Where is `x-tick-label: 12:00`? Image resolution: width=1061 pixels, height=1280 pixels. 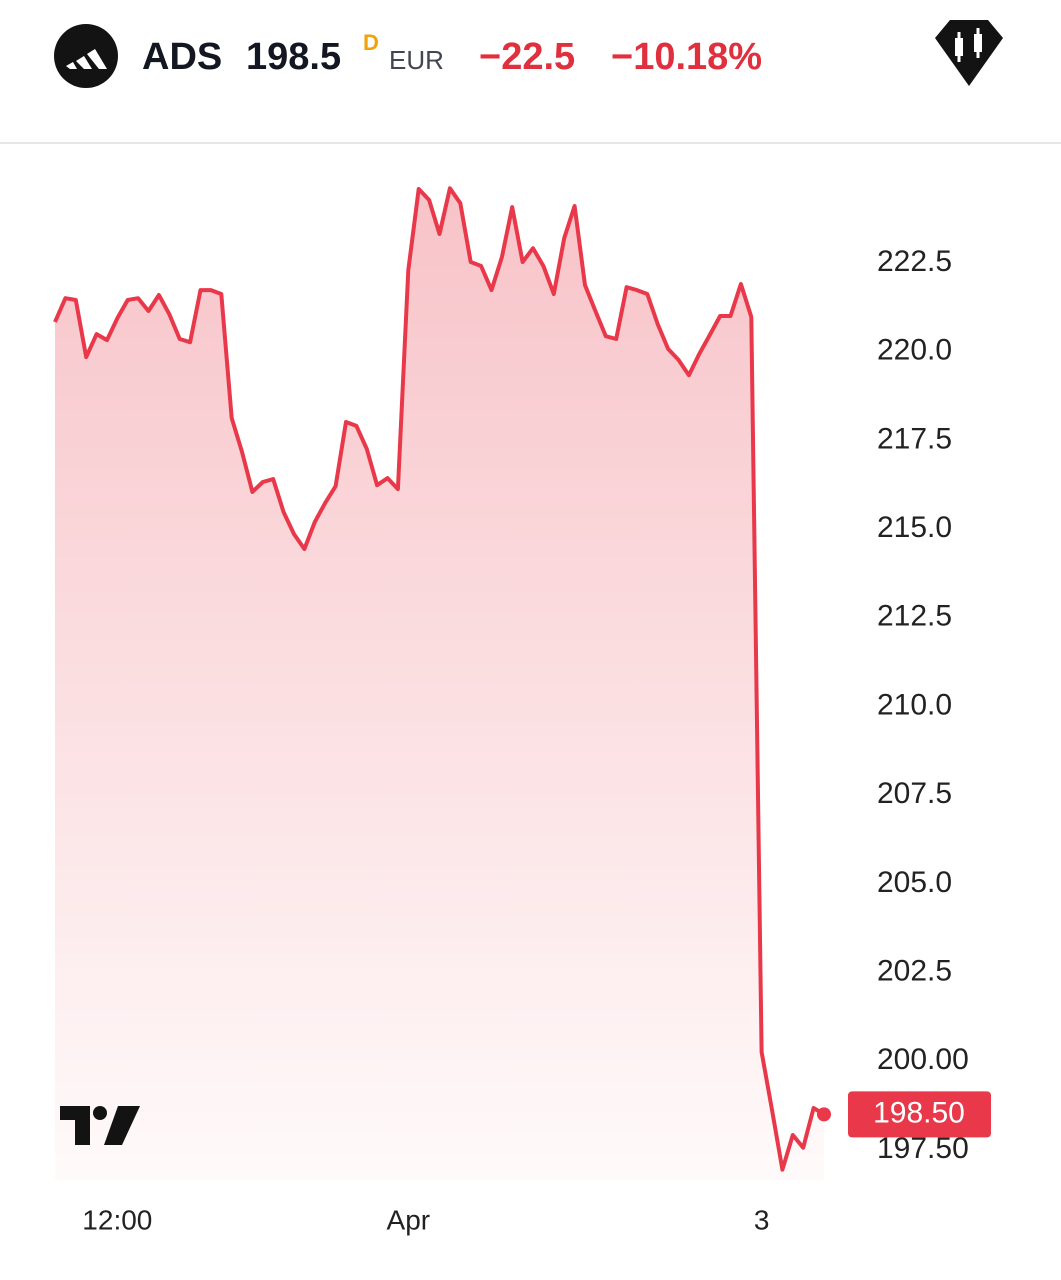
x-tick-label: 12:00 is located at coordinates (117, 1219).